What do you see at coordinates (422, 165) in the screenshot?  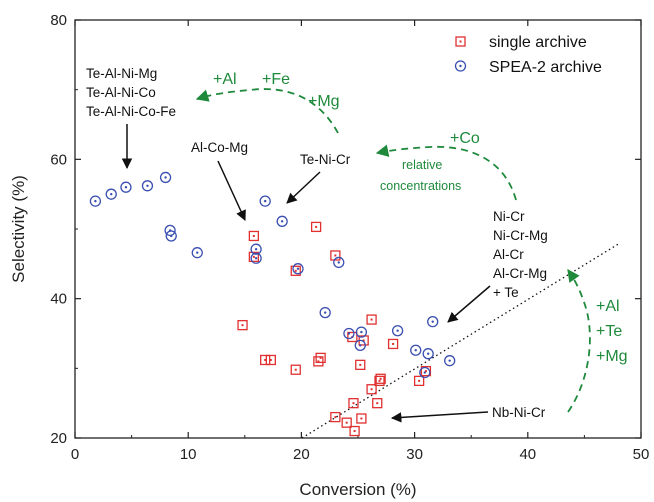 I see `annotation-green-relative-line-1: relative` at bounding box center [422, 165].